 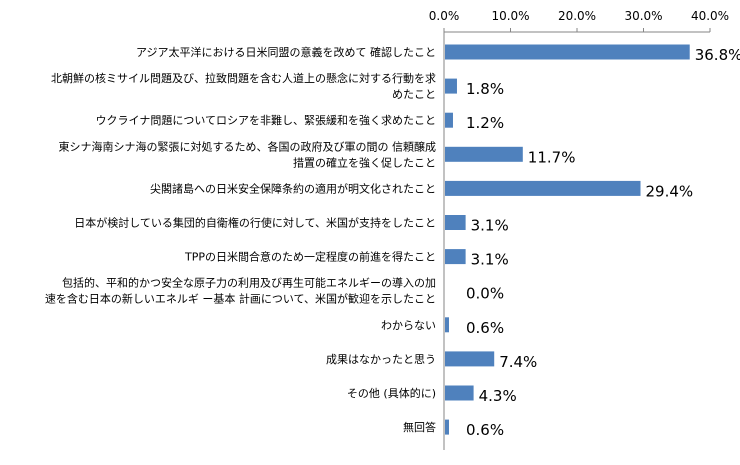 I want to click on x-tick-label: 0.0%, so click(x=444, y=16).